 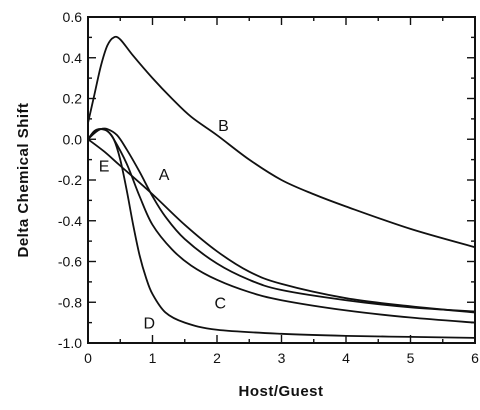 What do you see at coordinates (149, 324) in the screenshot?
I see `curve-label-d: D` at bounding box center [149, 324].